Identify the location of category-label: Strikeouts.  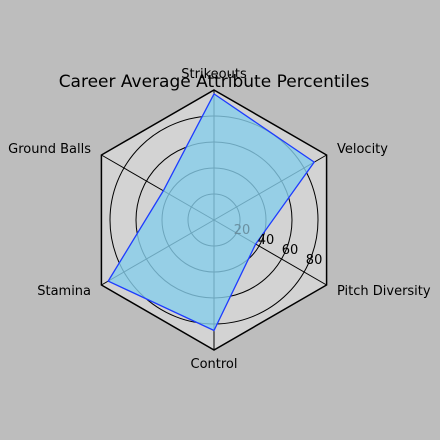
(214, 74).